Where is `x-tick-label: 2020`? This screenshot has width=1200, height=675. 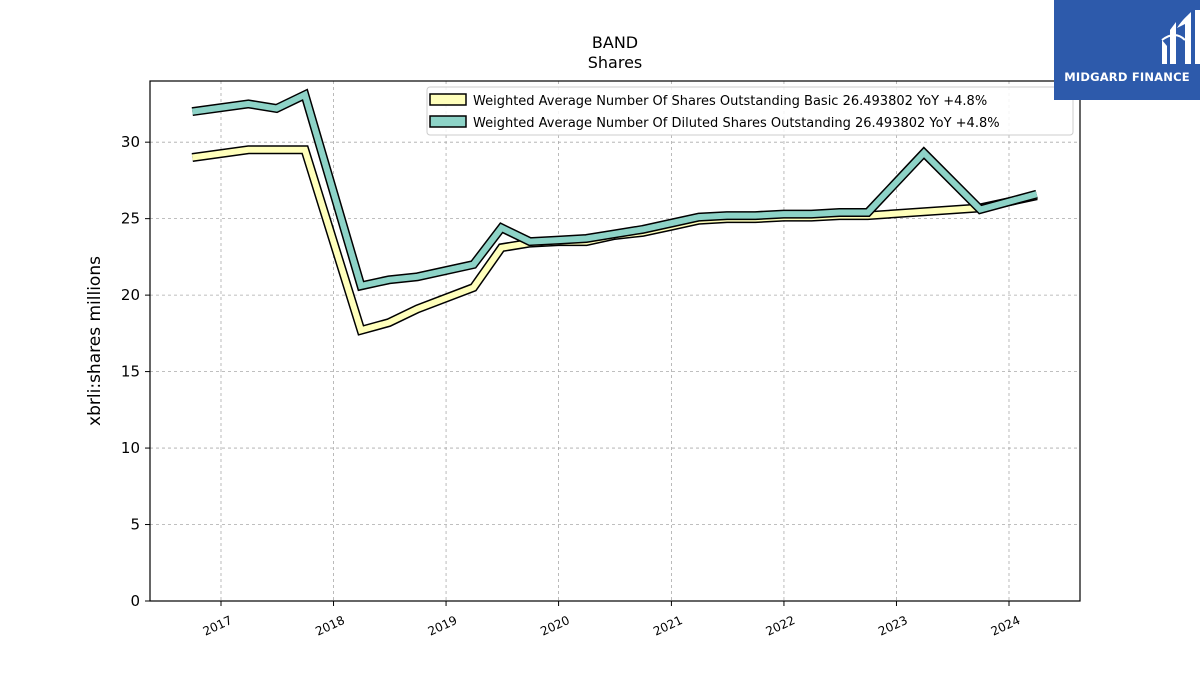
x-tick-label: 2020 is located at coordinates (555, 626).